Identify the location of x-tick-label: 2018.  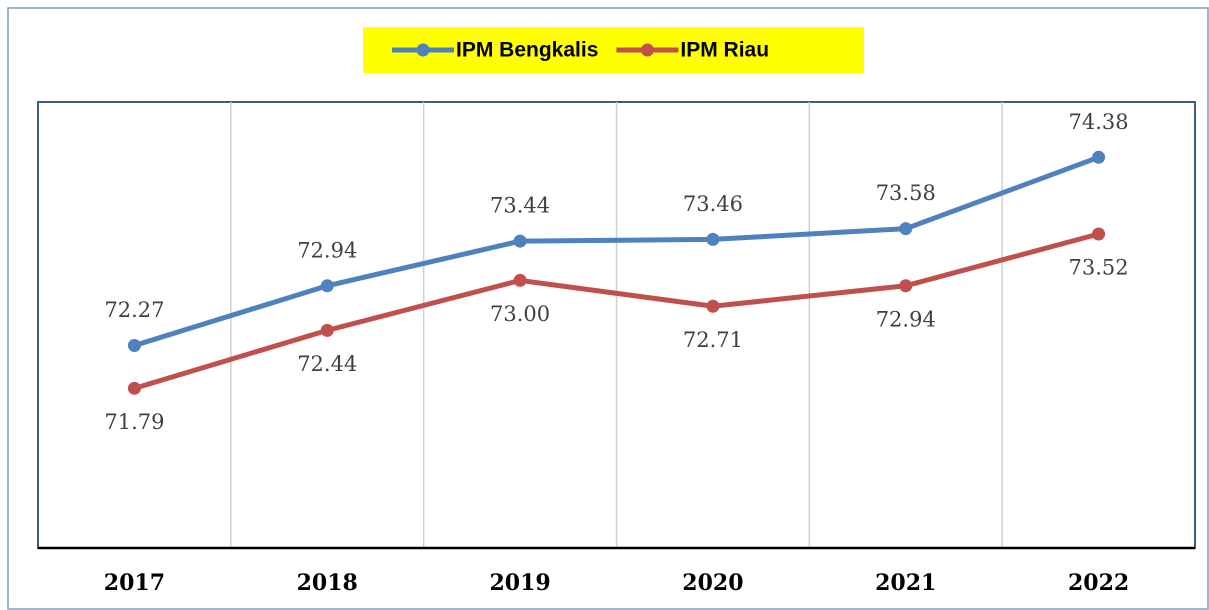
(327, 583).